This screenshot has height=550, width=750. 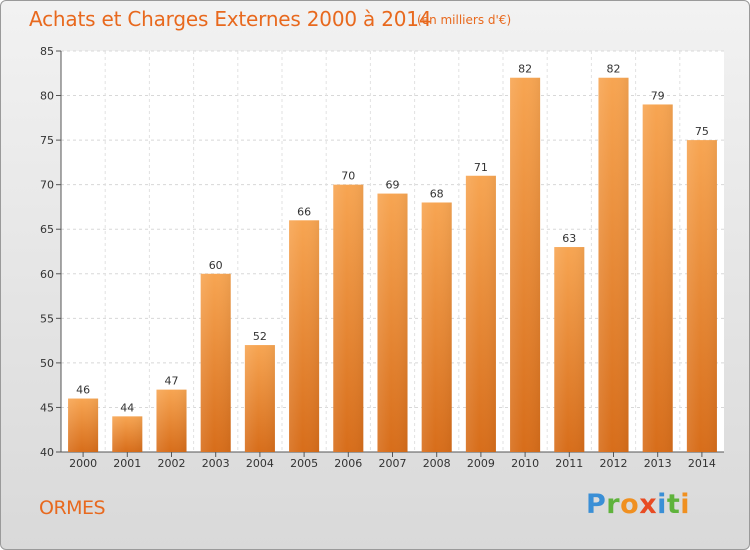 I want to click on x-tick-label: 2009, so click(x=481, y=463).